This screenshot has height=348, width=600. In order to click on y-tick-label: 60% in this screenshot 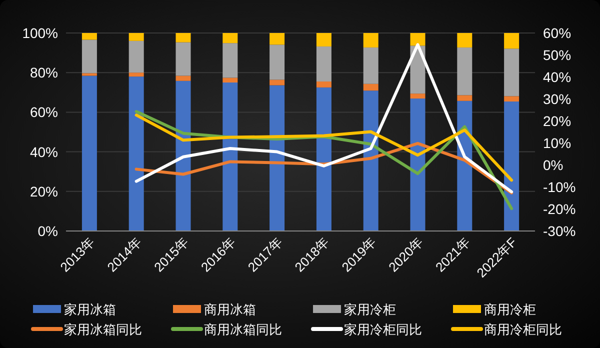, I will do `click(44, 112)`.